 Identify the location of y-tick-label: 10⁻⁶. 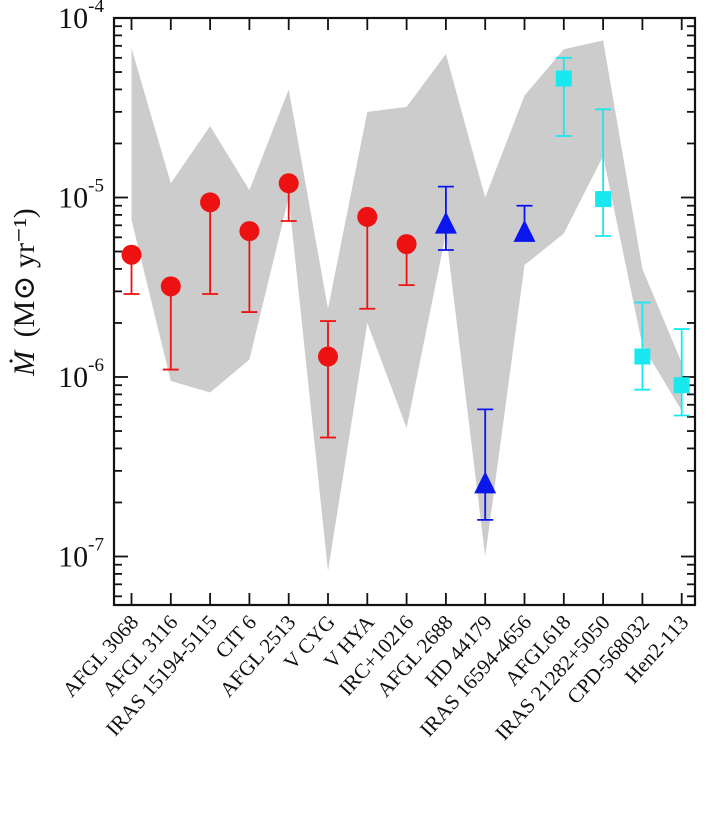
(81, 374).